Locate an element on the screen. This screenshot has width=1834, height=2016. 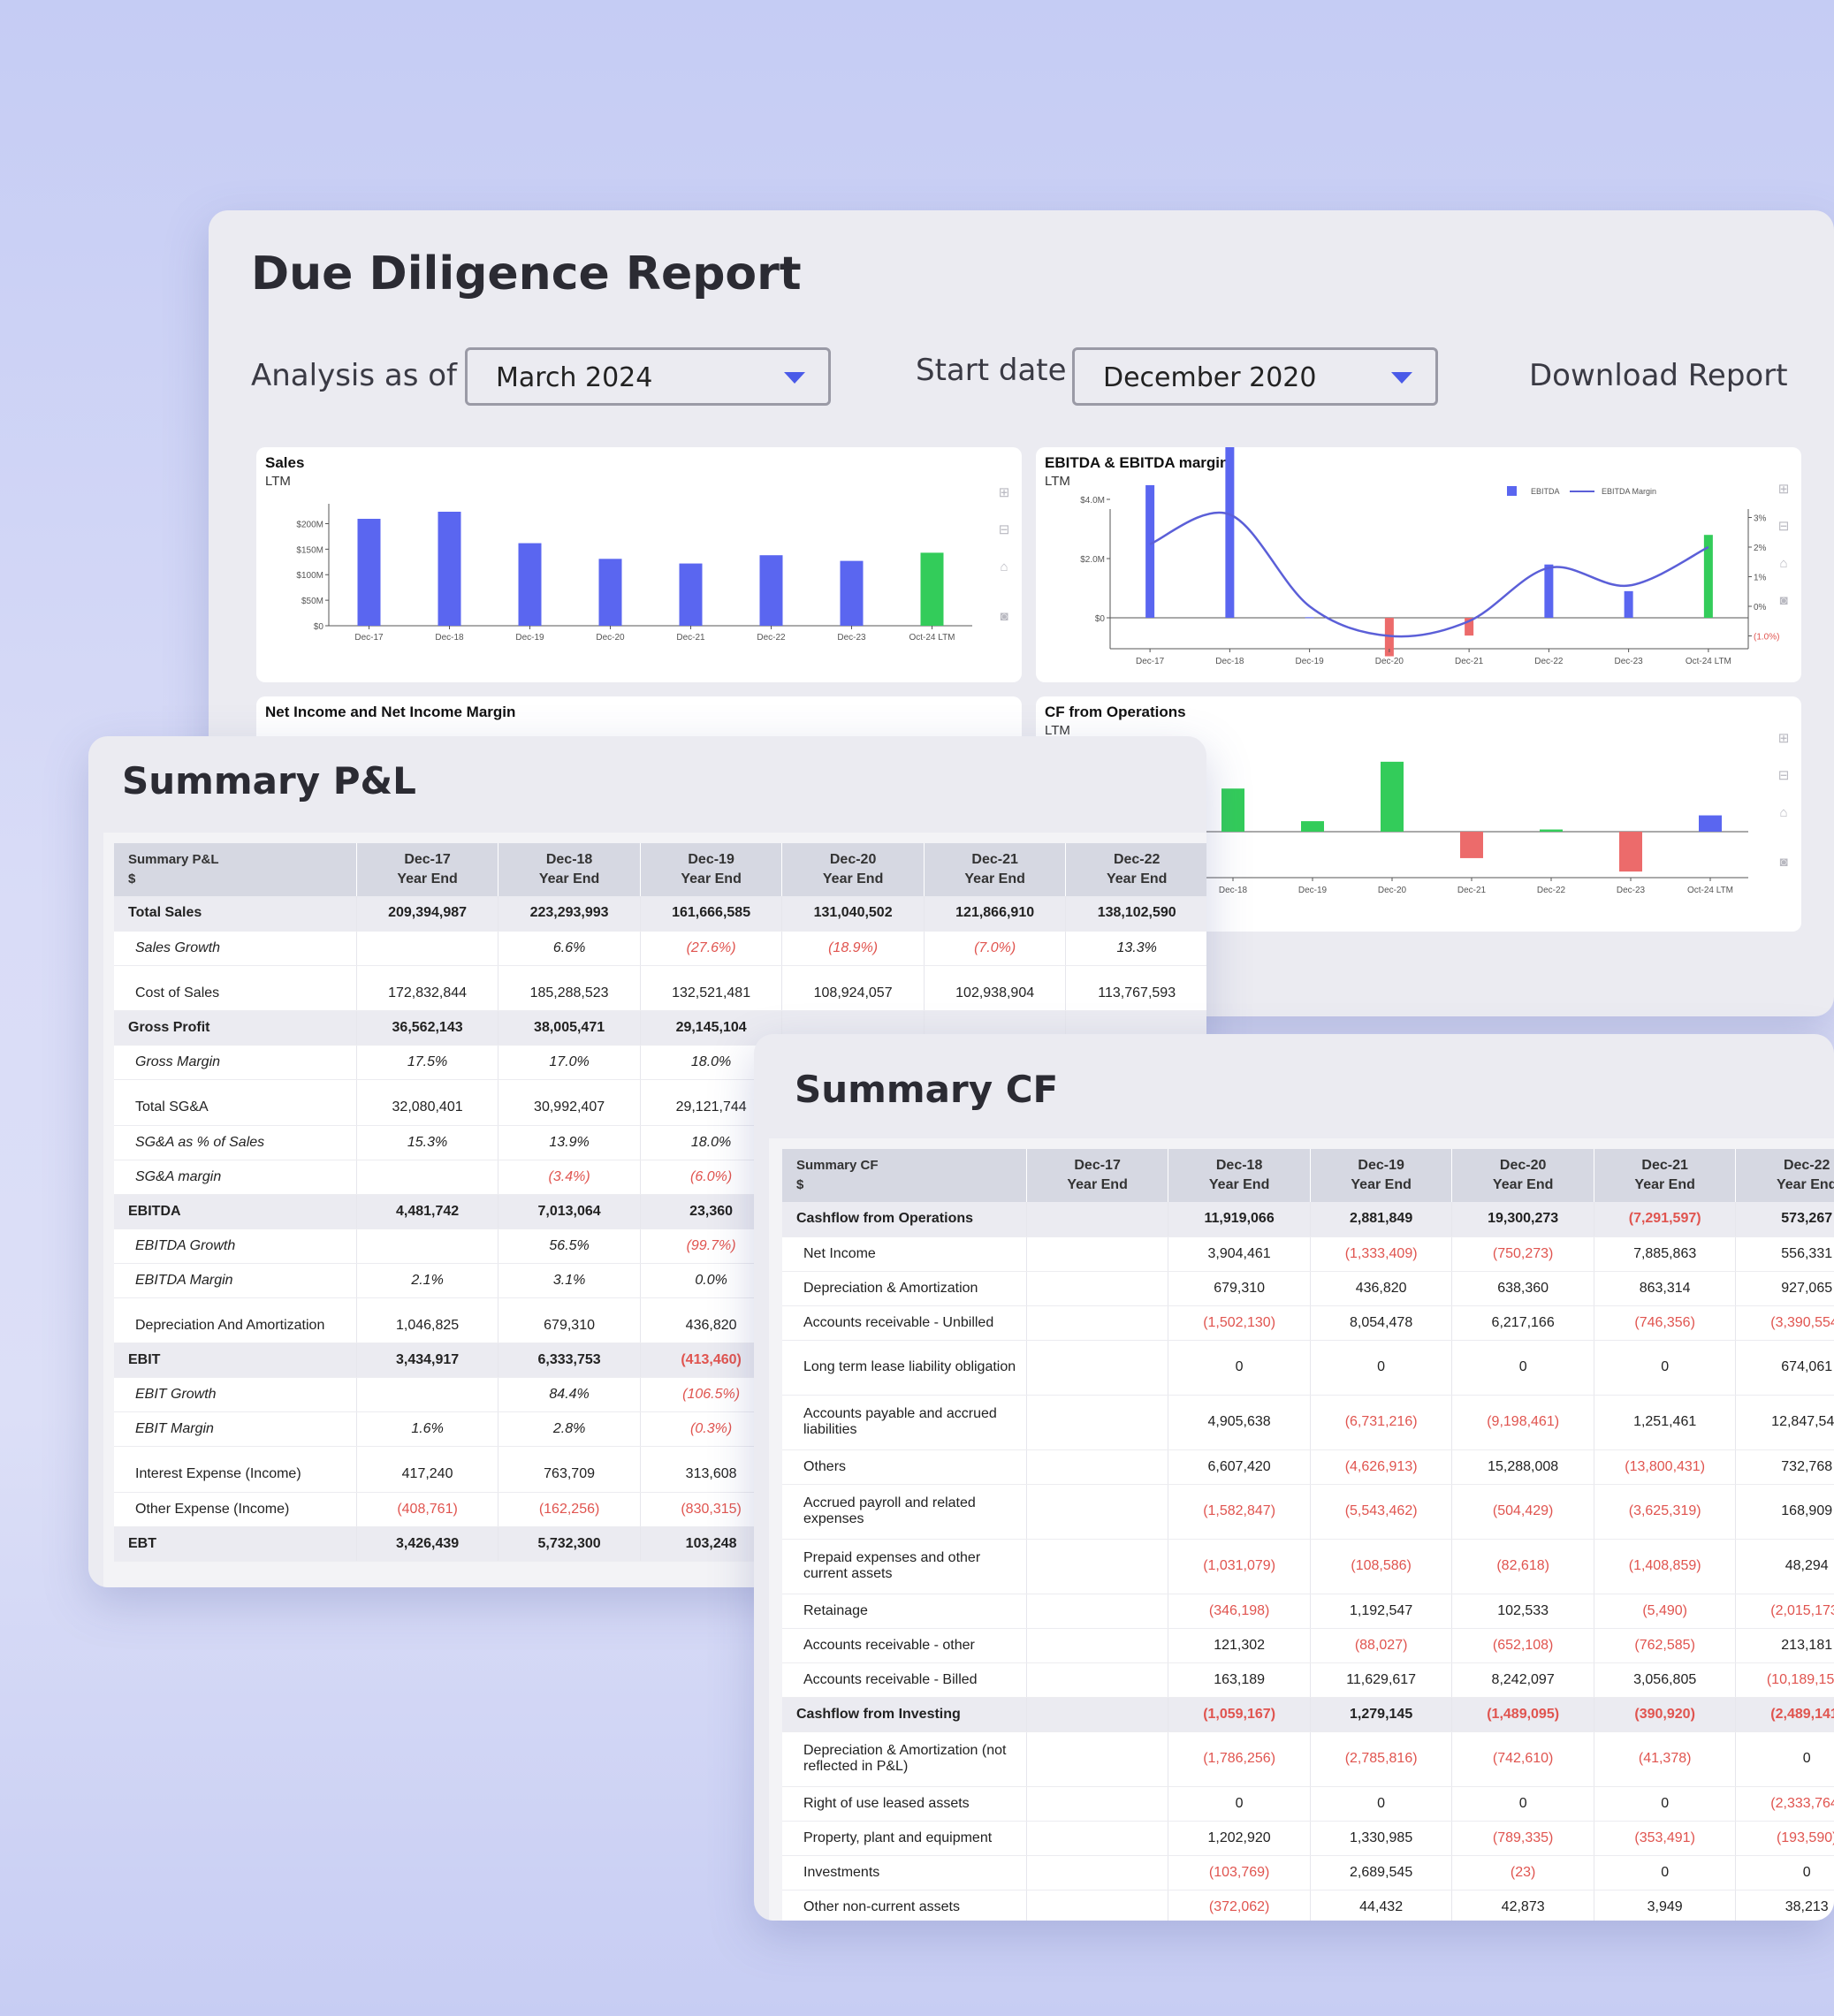
column-header: Dec-21 Year End is located at coordinates (996, 870).